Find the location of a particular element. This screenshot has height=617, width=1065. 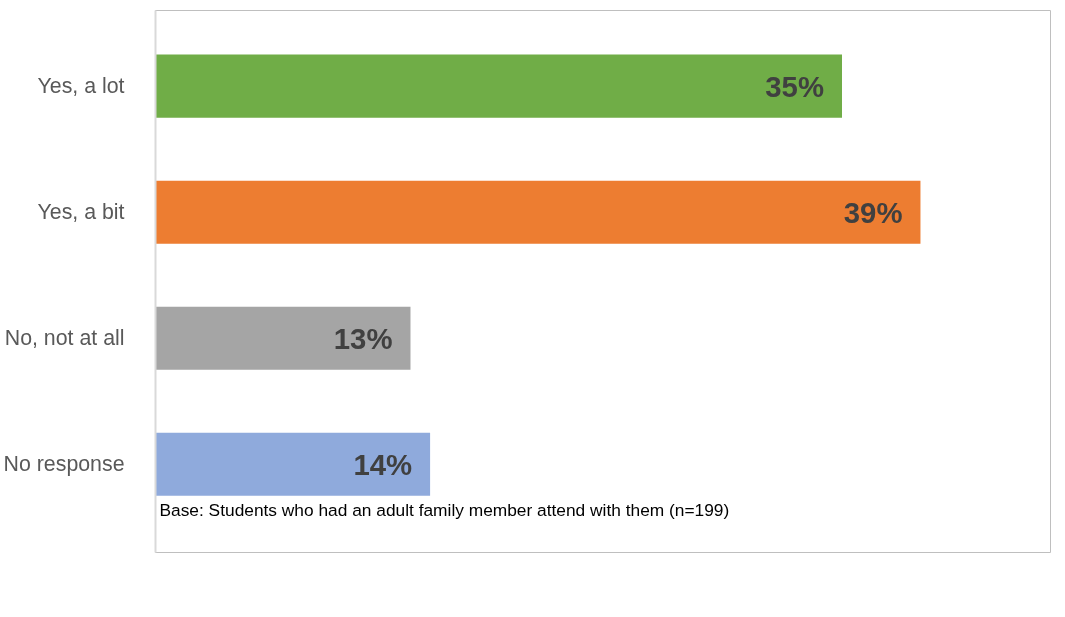

y-tick-label: Yes, a bit is located at coordinates (81, 212).